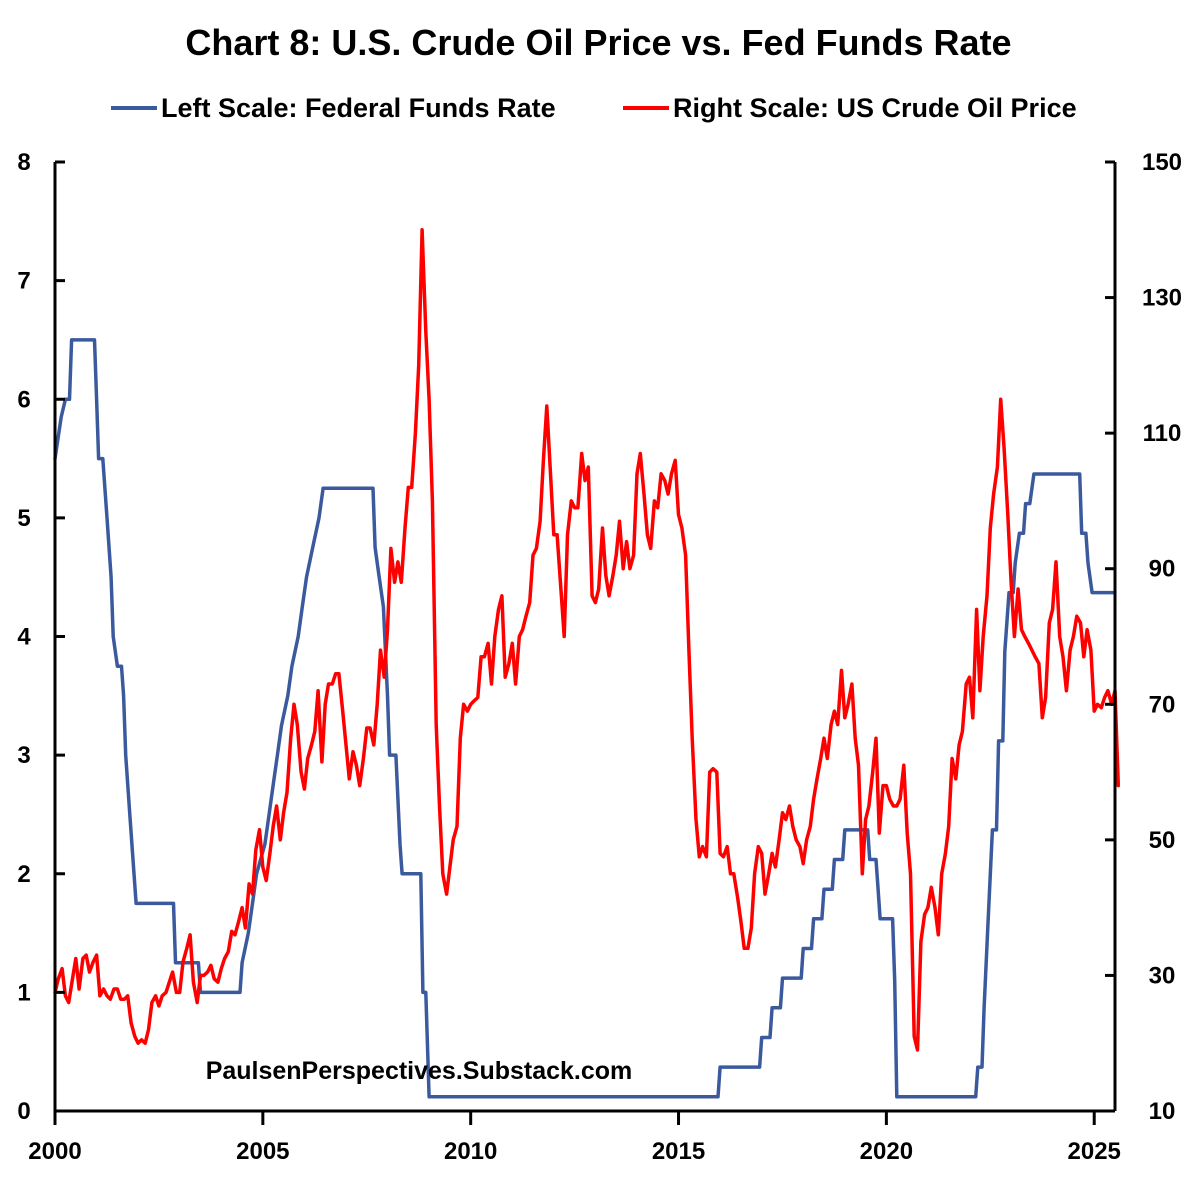  I want to click on y-left-tick-label: 4, so click(24, 637).